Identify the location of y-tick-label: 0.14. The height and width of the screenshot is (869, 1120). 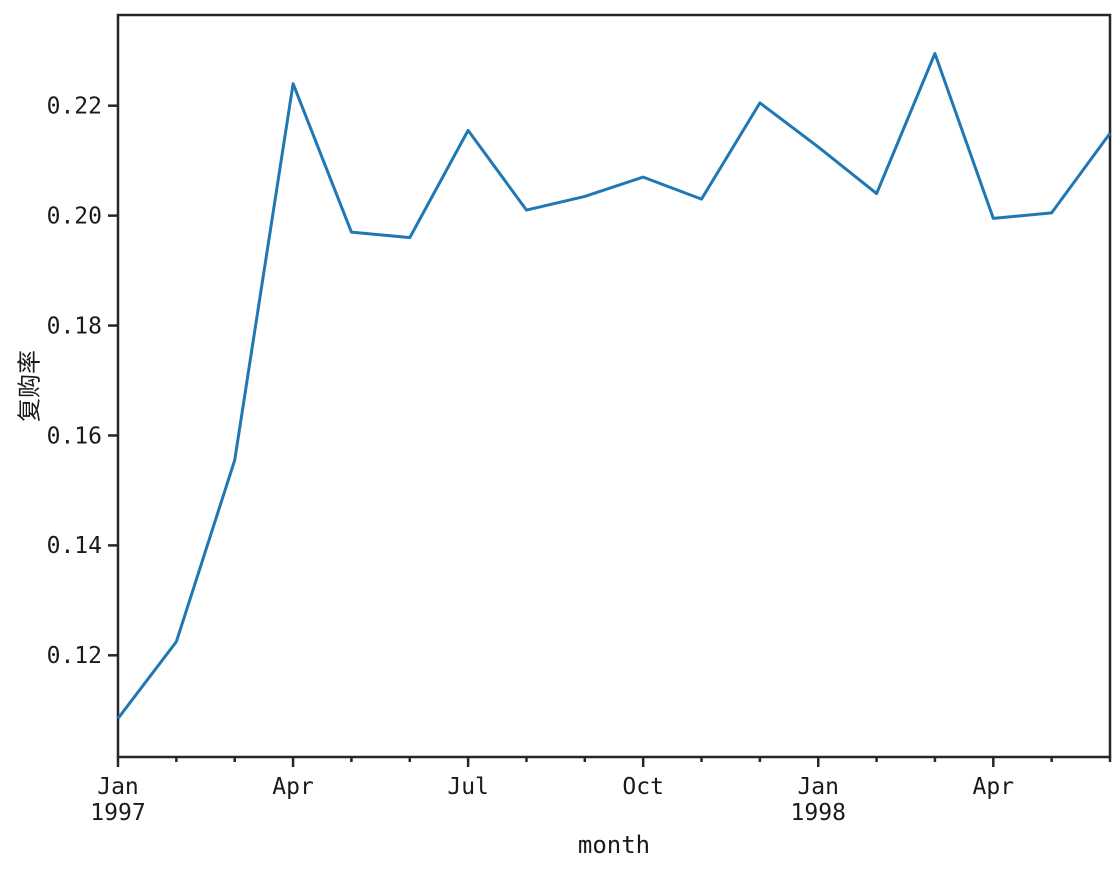
(74, 546).